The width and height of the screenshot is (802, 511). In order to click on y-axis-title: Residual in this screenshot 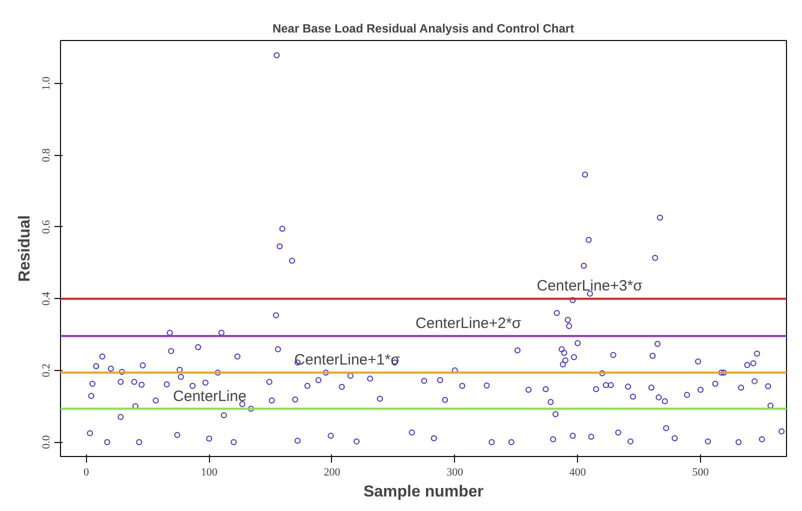, I will do `click(25, 248)`.